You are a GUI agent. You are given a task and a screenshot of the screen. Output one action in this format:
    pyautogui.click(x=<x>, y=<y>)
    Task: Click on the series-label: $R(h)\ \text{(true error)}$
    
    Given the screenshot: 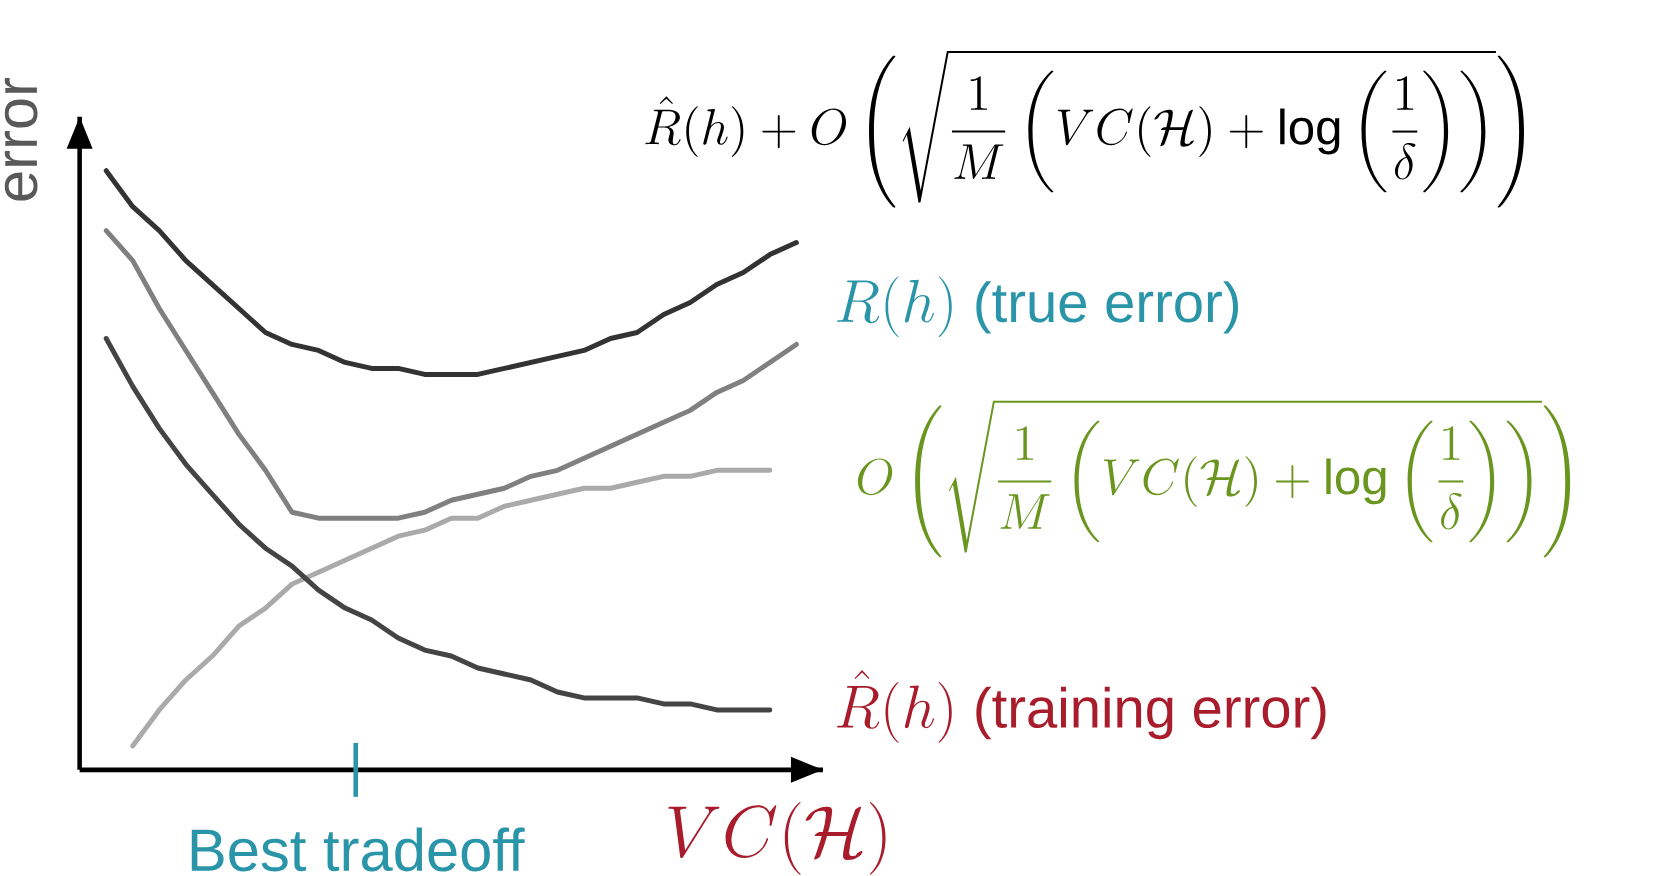 What is the action you would take?
    pyautogui.click(x=1038, y=307)
    